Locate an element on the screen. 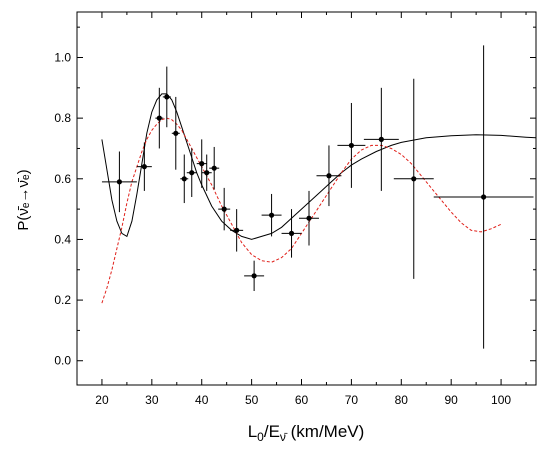 This screenshot has width=545, height=451. x-tick-label: 20 is located at coordinates (102, 400).